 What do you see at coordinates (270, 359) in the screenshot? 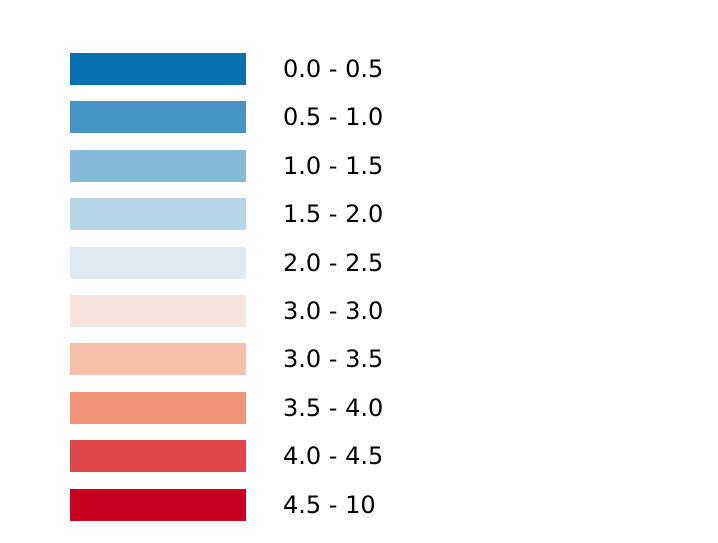
I see `legend-item: 3.0 - 3.5` at bounding box center [270, 359].